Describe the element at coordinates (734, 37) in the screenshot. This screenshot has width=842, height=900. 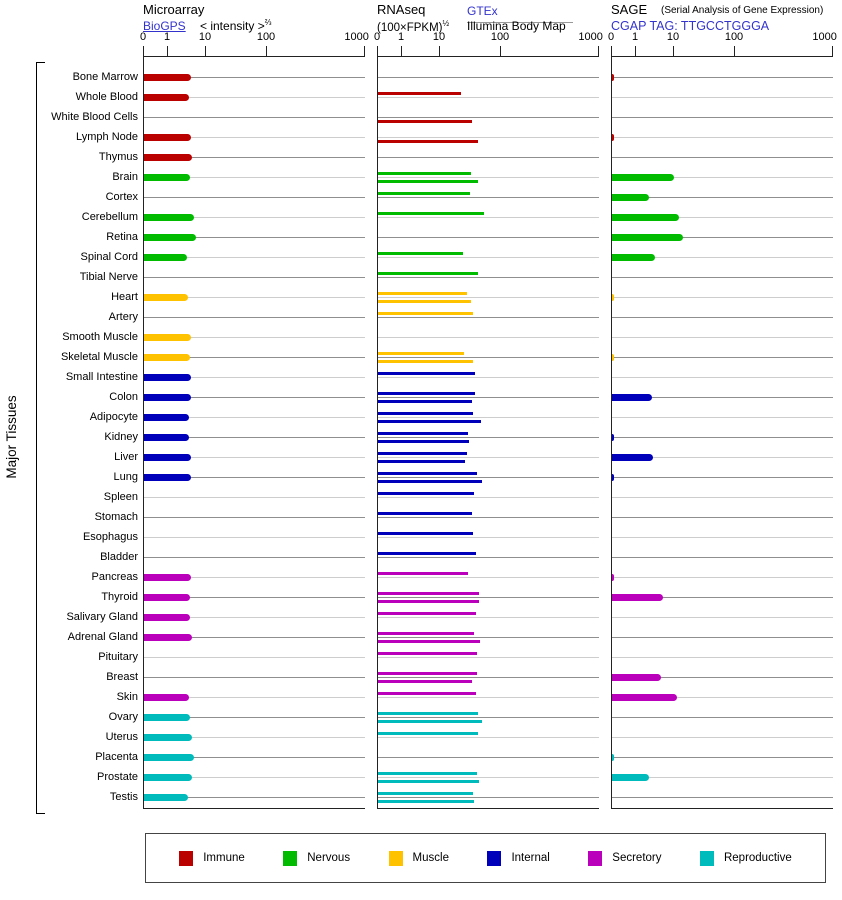
I see `axis-tick-label: 100` at that location.